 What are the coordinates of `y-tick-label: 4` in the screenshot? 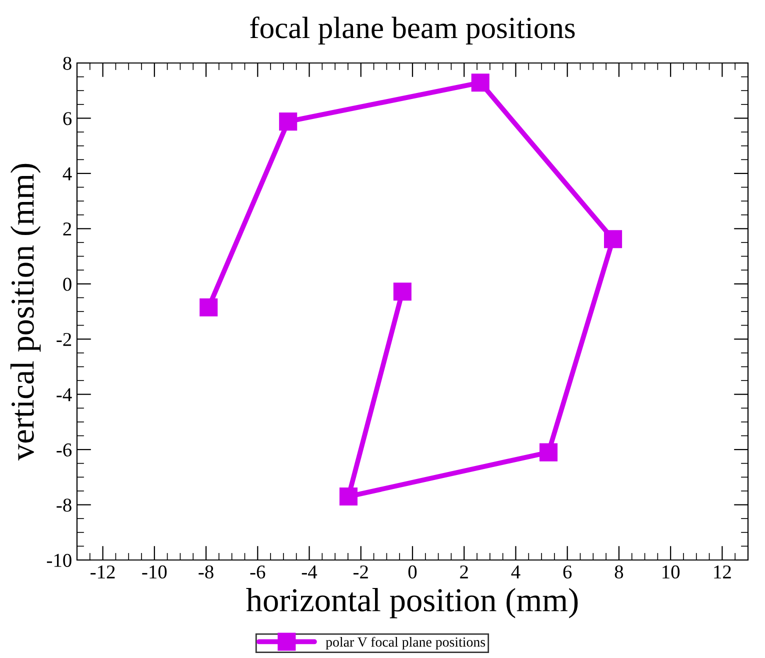 It's located at (67, 173).